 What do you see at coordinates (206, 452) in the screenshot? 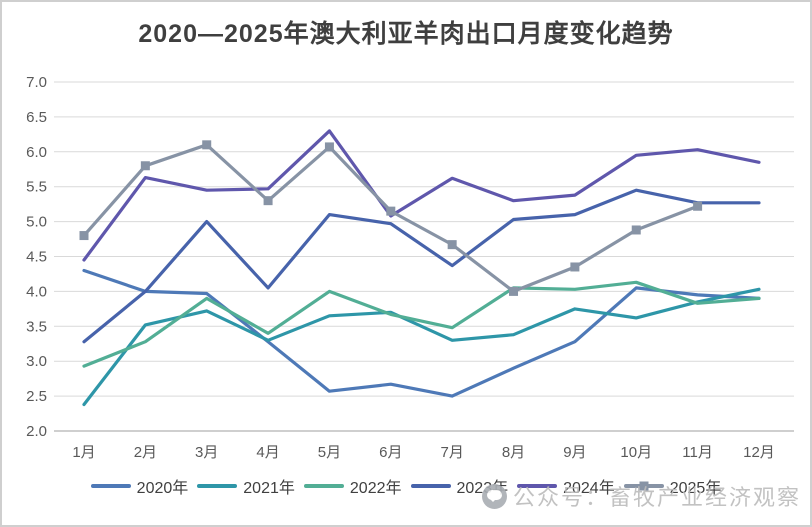
I see `x-tick-label: 3月` at bounding box center [206, 452].